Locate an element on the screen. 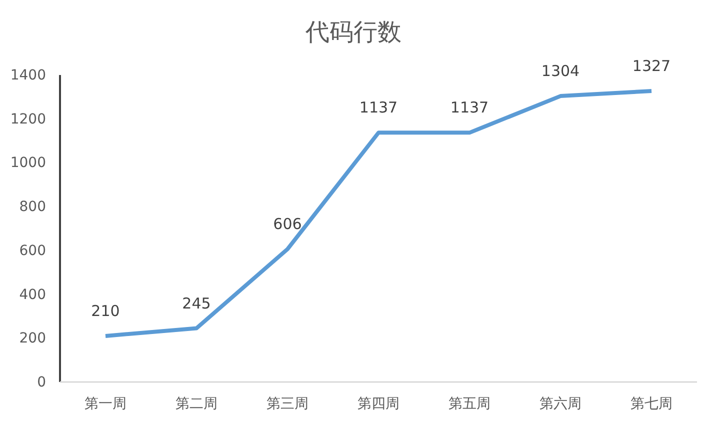 The height and width of the screenshot is (433, 707). x-tick-label: 第五周 is located at coordinates (469, 404).